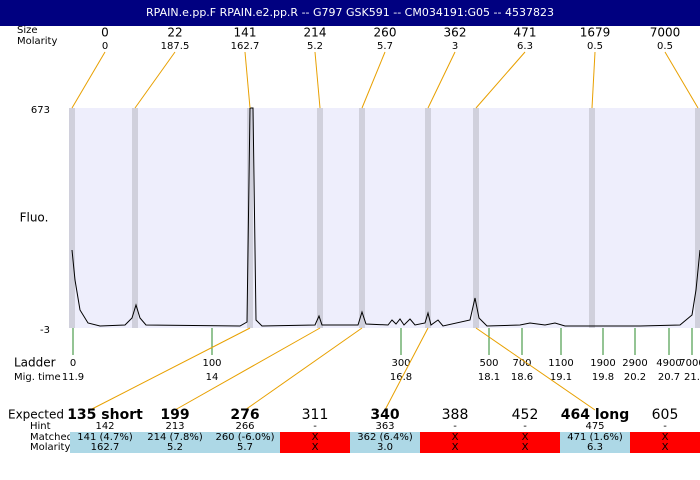 Image resolution: width=700 pixels, height=480 pixels. Describe the element at coordinates (73, 377) in the screenshot. I see `ladder-time: 11.9` at that location.